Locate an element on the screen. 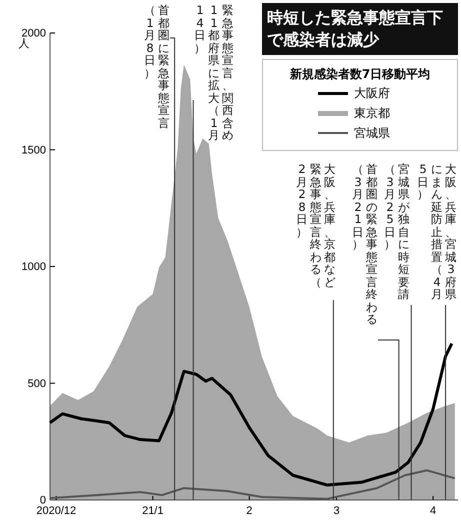 The width and height of the screenshot is (461, 520). y-tick-label: 1000 is located at coordinates (34, 267).